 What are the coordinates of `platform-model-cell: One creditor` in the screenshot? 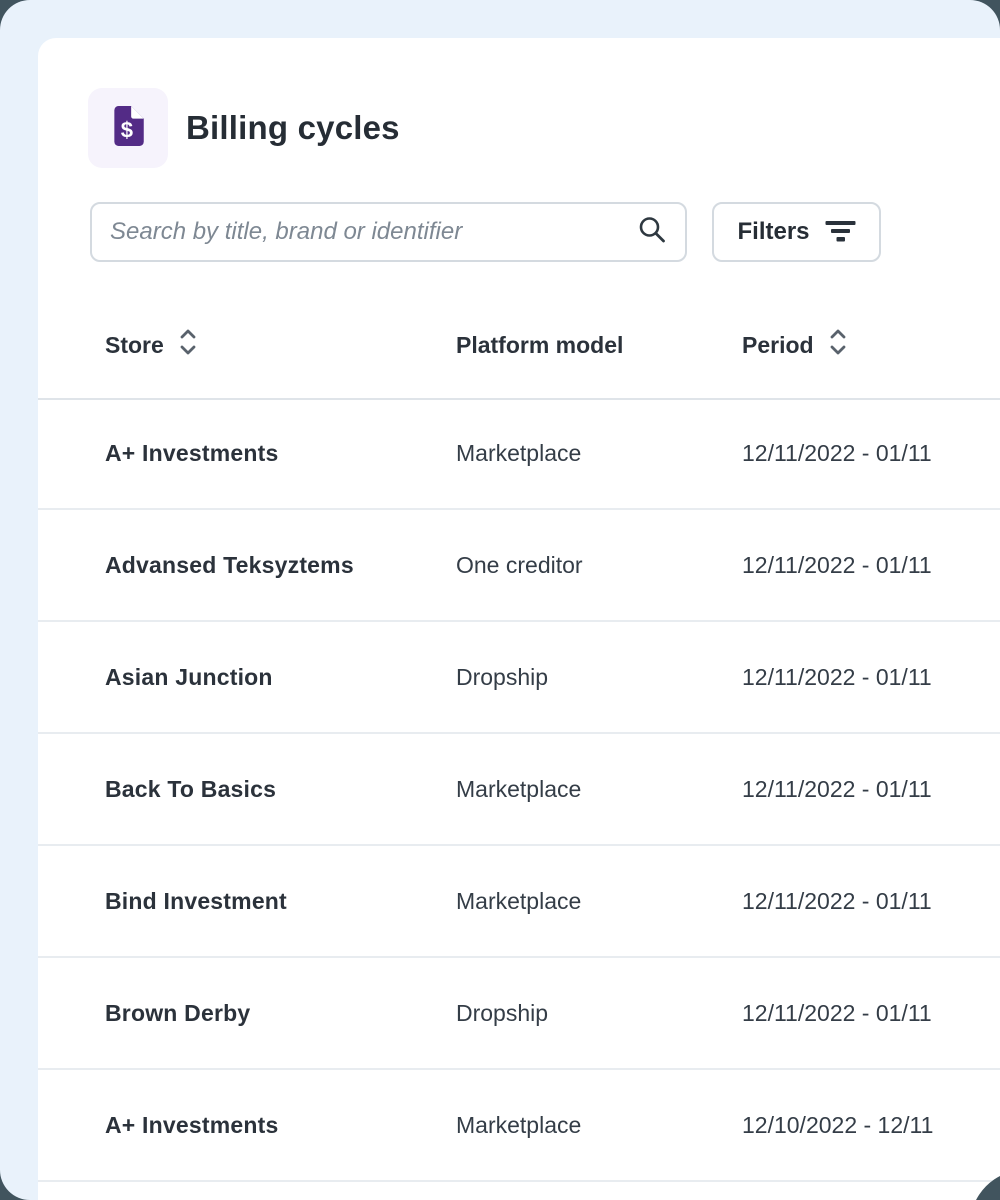 It's located at (519, 564).